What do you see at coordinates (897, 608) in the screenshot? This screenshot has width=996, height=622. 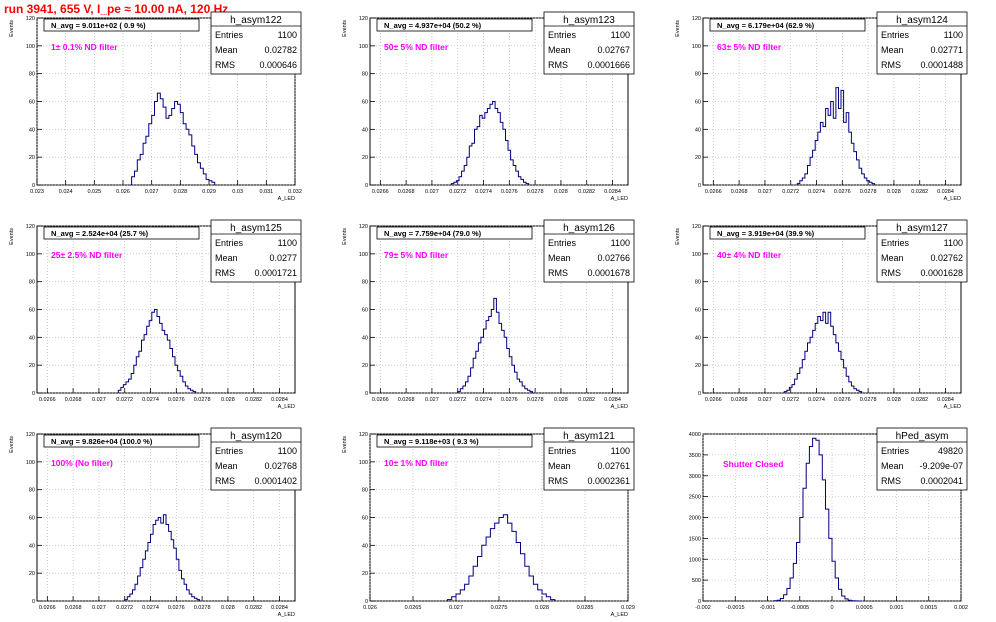 I see `x-tick-label: 0.001` at bounding box center [897, 608].